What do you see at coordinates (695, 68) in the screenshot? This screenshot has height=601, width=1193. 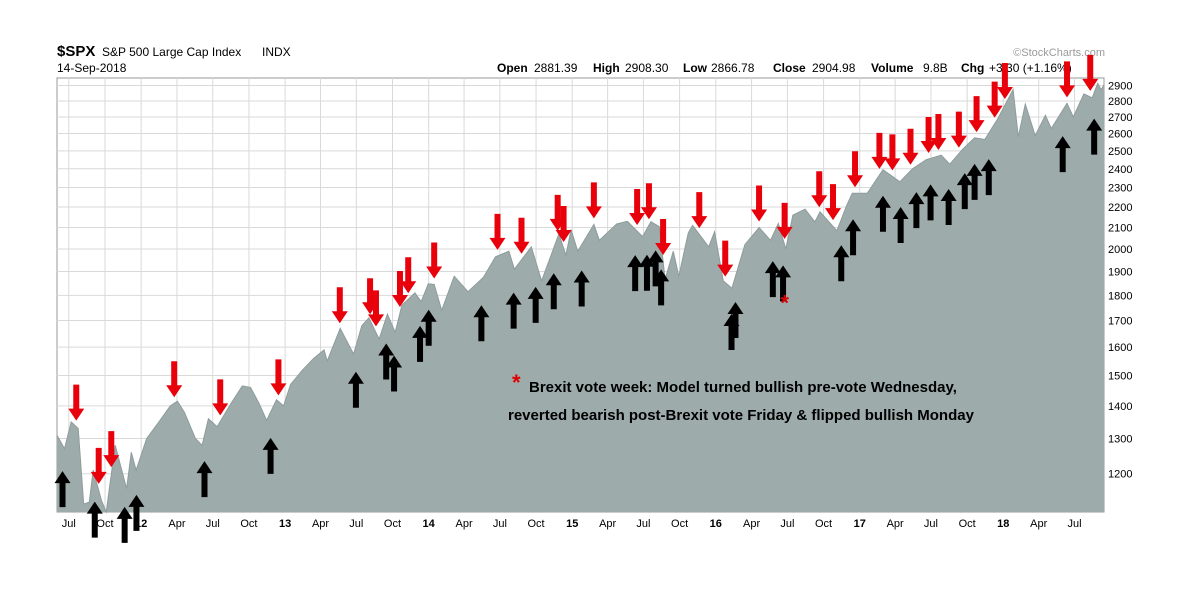 I see `low-label: Low` at bounding box center [695, 68].